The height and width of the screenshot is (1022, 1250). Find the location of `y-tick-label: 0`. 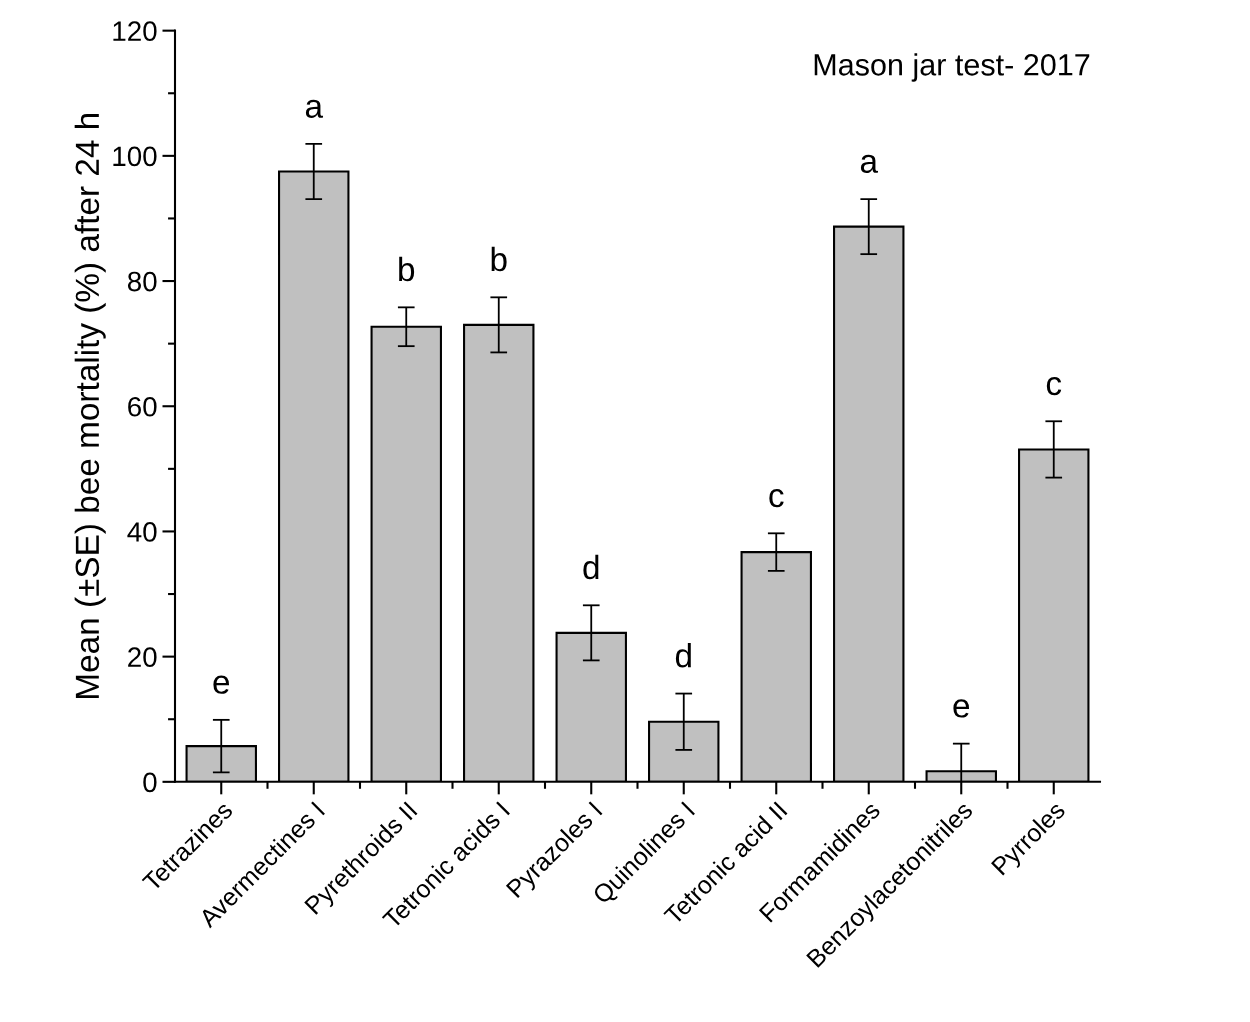

y-tick-label: 0 is located at coordinates (150, 782).